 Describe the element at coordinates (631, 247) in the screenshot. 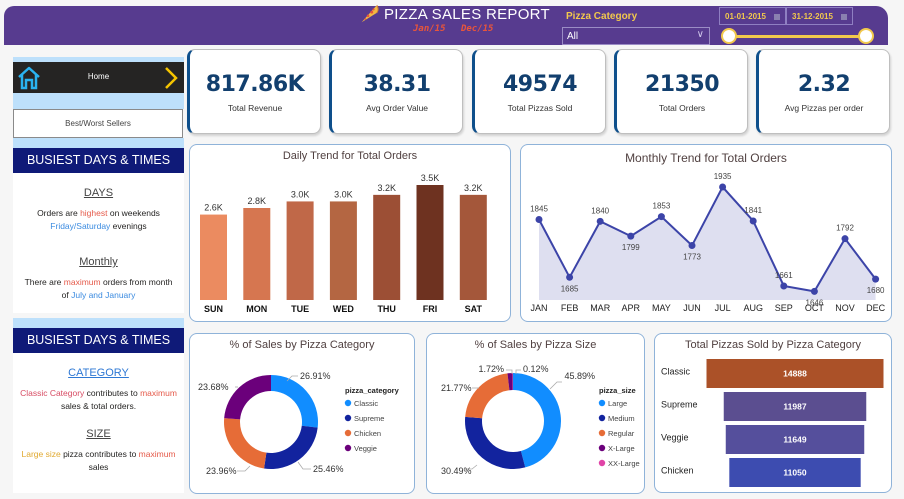

I see `data-label: 1799` at that location.